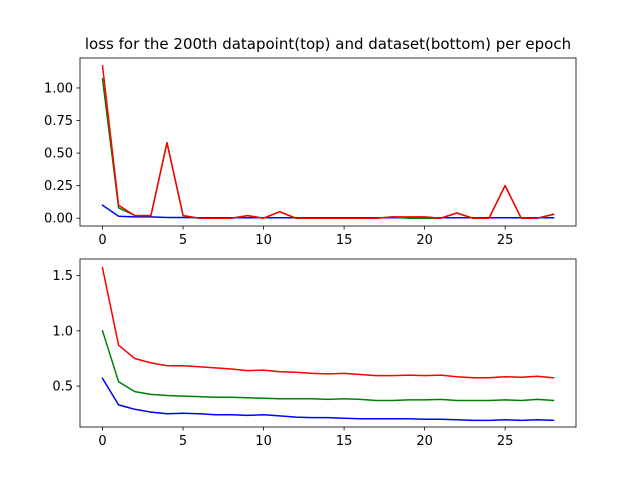 The height and width of the screenshot is (480, 640). What do you see at coordinates (58, 219) in the screenshot?
I see `y-tick-label-0-0: 0.00` at bounding box center [58, 219].